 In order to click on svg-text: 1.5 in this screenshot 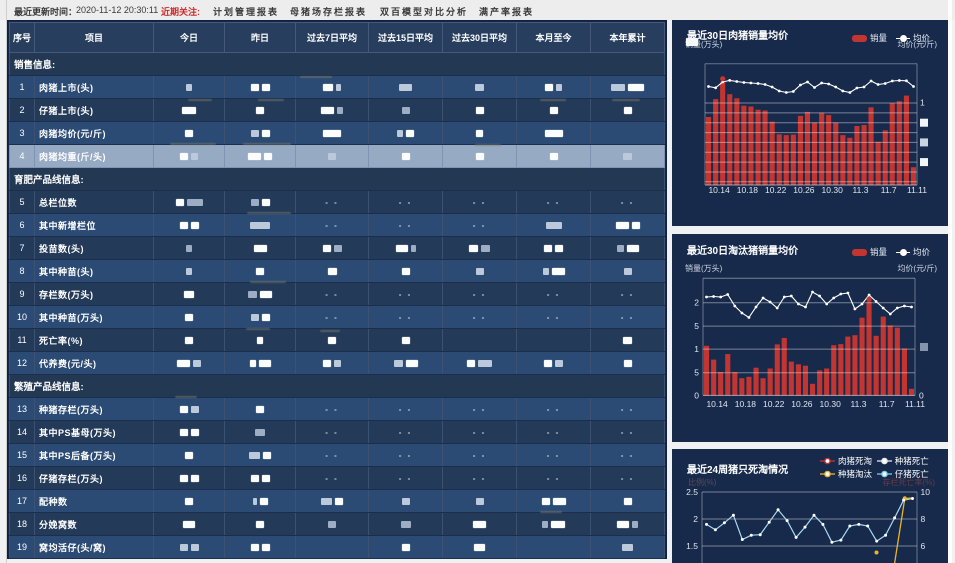, I will do `click(692, 546)`.